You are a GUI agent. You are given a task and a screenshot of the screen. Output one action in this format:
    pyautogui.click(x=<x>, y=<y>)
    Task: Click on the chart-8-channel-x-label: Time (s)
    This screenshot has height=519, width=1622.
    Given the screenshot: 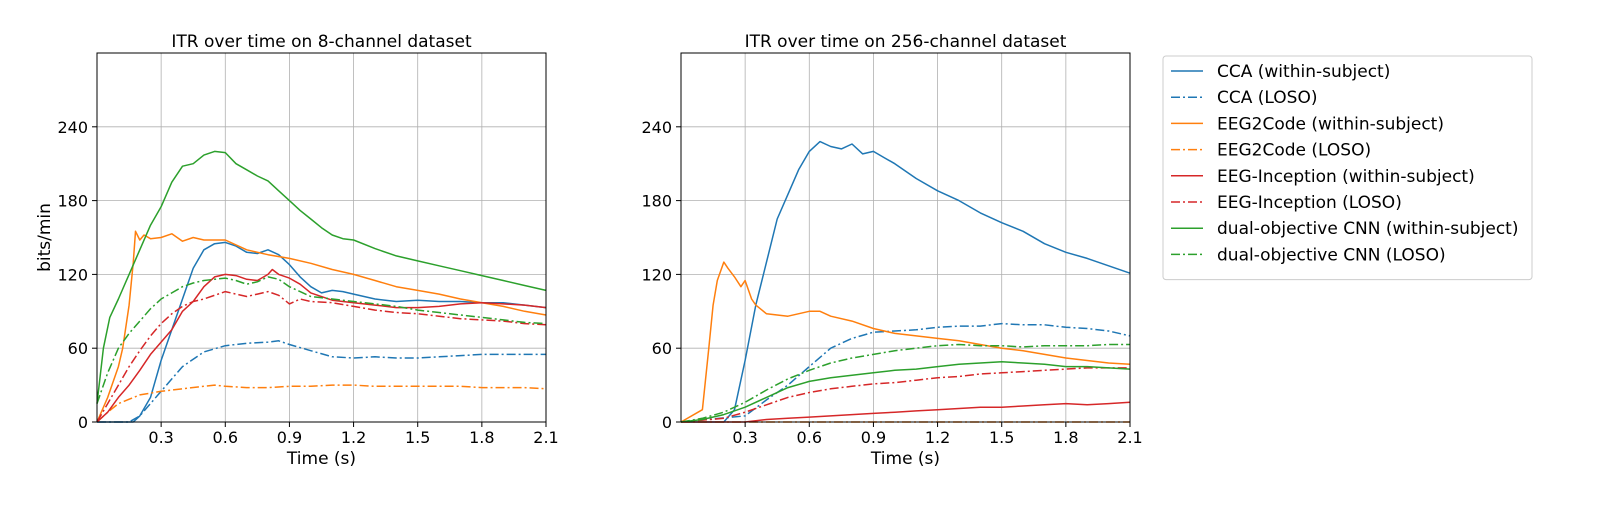 What is the action you would take?
    pyautogui.click(x=321, y=459)
    